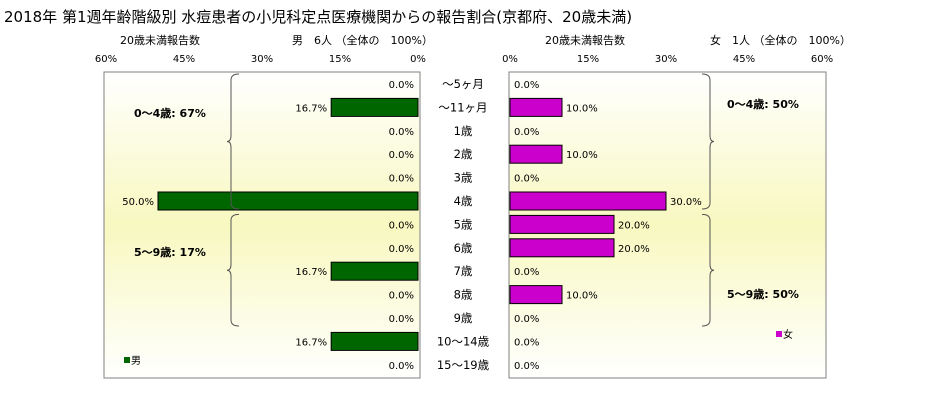  What do you see at coordinates (510, 59) in the screenshot?
I see `female-axis-tick: 0%` at bounding box center [510, 59].